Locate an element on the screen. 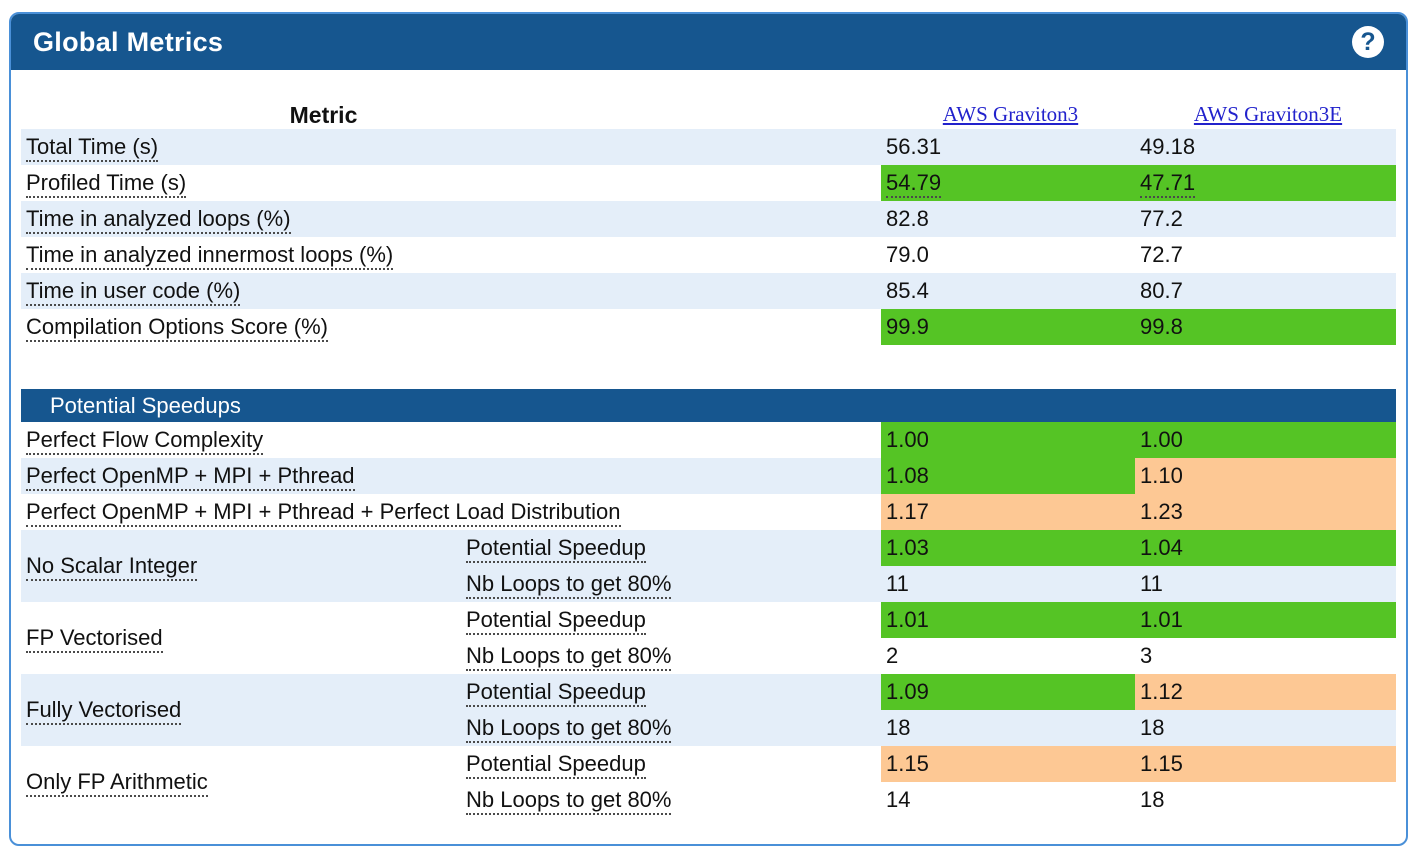 This screenshot has width=1425, height=862. group-label: FP Vectorised is located at coordinates (94, 639).